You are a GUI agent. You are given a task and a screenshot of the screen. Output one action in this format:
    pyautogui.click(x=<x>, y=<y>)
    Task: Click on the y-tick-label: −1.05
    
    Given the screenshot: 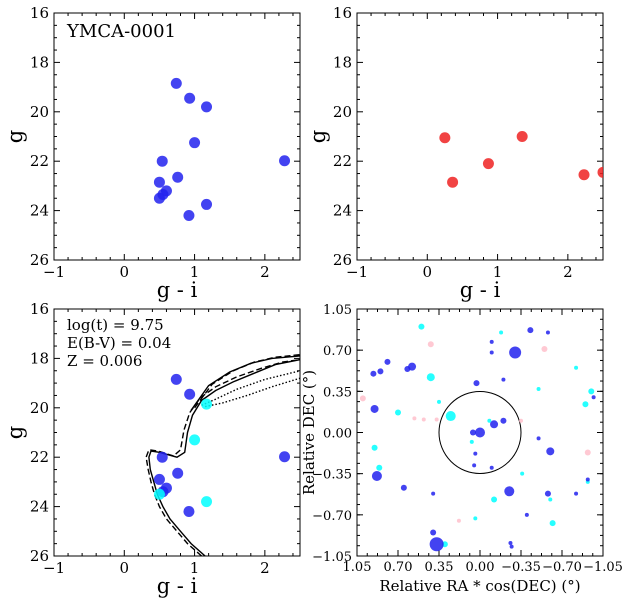 What is the action you would take?
    pyautogui.click(x=332, y=557)
    